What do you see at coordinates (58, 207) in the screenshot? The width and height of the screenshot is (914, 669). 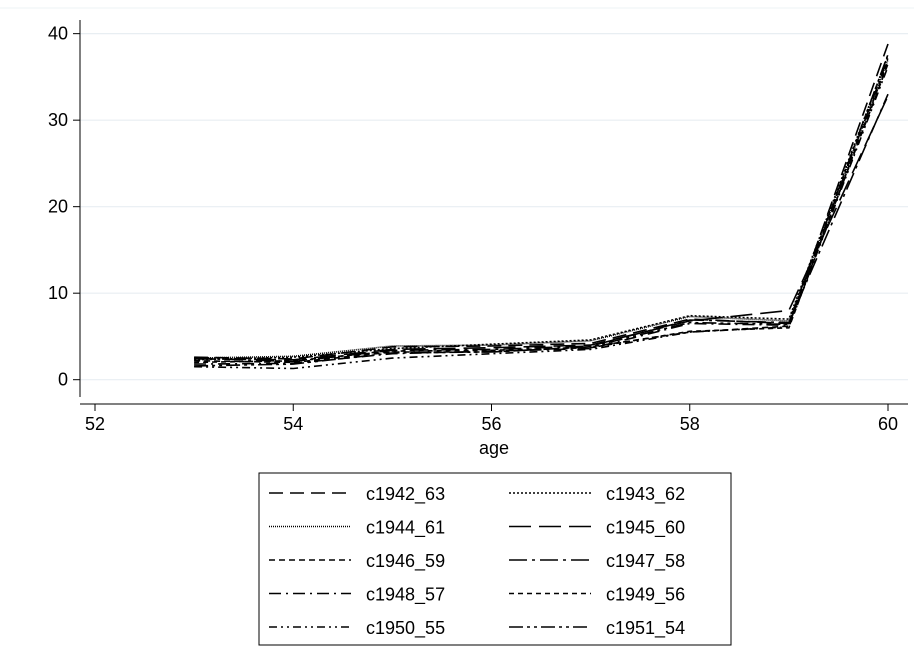 I see `y-tick-label-20: 20` at bounding box center [58, 207].